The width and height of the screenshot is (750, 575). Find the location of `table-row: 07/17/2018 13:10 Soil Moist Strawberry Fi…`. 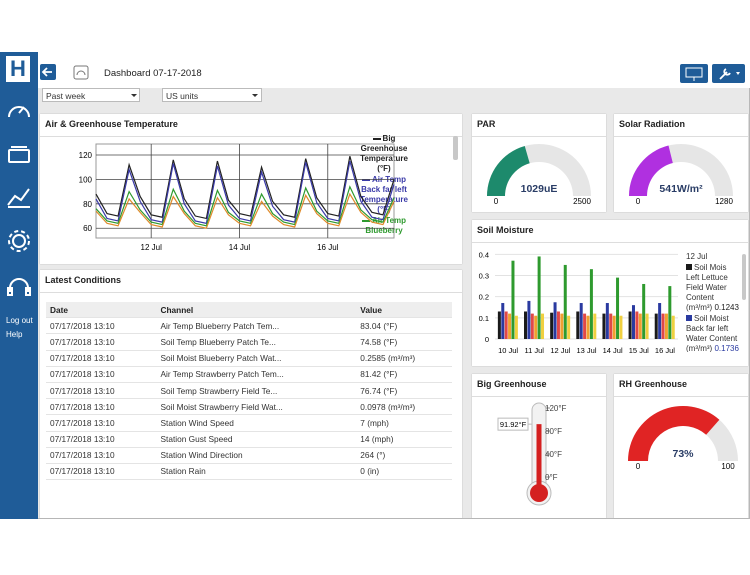

table-row: 07/17/2018 13:10 Soil Moist Strawberry Fi… is located at coordinates (249, 407).